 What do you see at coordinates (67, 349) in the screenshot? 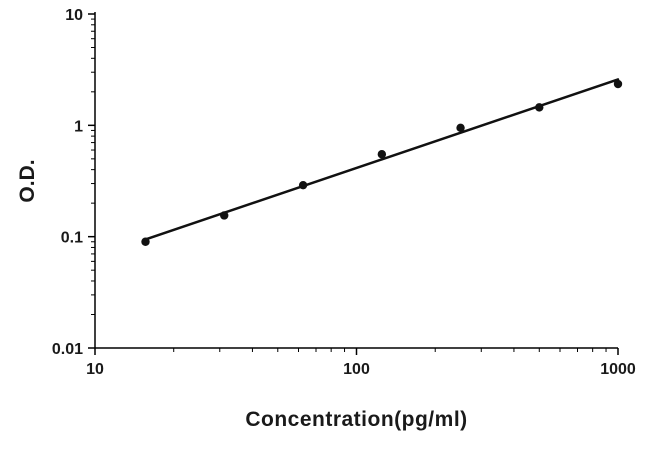
I see `y-tick-label: 0.01` at bounding box center [67, 349].